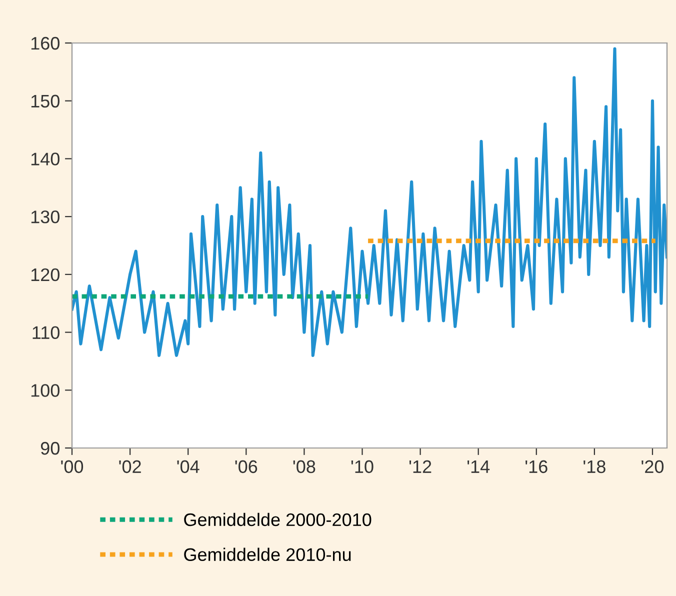 The image size is (676, 596). Describe the element at coordinates (362, 467) in the screenshot. I see `x-tick-label: '10` at that location.